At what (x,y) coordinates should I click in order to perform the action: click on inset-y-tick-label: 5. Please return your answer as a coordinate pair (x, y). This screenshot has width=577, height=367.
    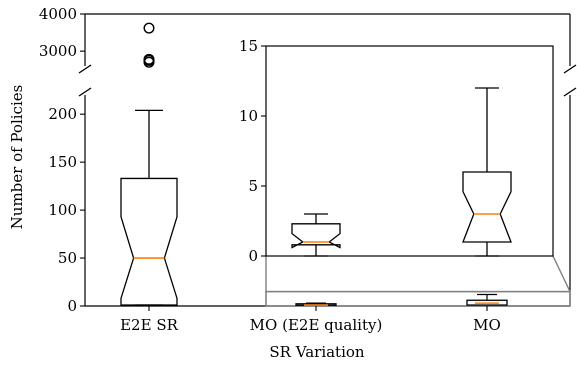
    Looking at the image, I should click on (253, 186).